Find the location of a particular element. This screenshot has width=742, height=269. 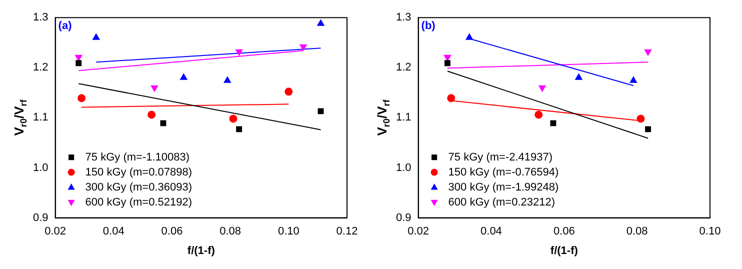

x-tick-label: 0.12 is located at coordinates (347, 231).